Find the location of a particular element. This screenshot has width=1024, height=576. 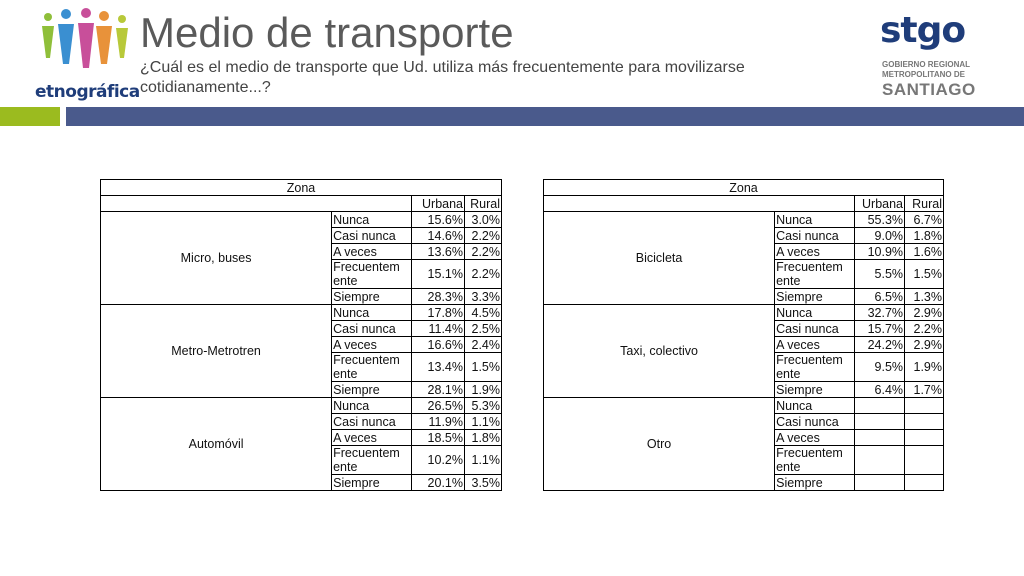

group-label: Micro, buses is located at coordinates (216, 258).